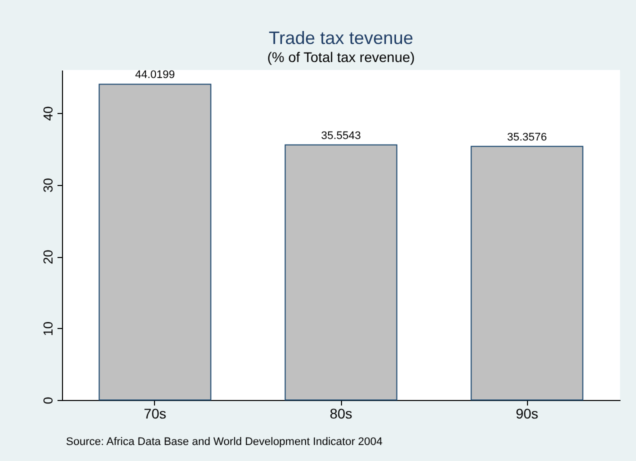 This screenshot has height=461, width=636. I want to click on chart-subtitle: (% of Total tax revenue), so click(341, 57).